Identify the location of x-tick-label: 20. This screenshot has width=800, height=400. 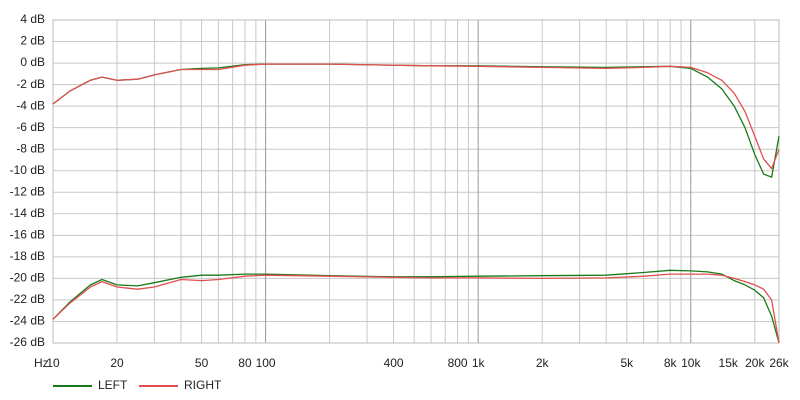
(117, 363).